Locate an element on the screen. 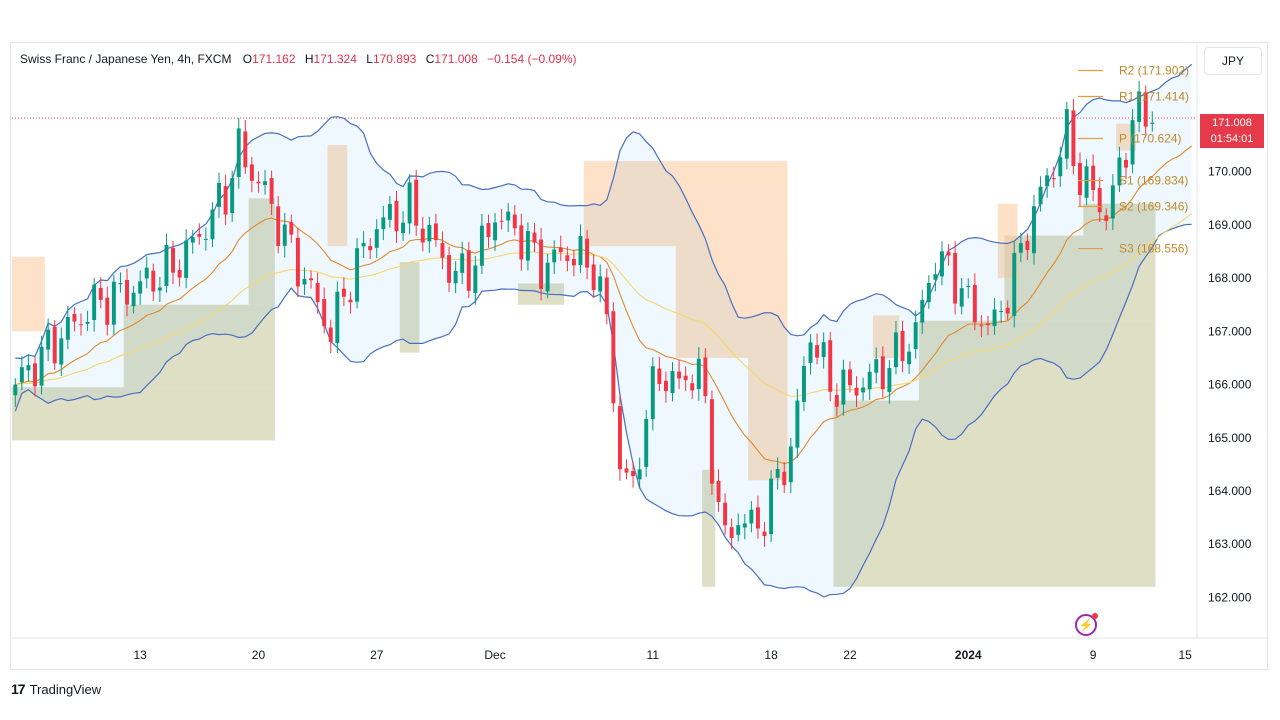  pivot-label: S3 (168.556) is located at coordinates (1153, 249).